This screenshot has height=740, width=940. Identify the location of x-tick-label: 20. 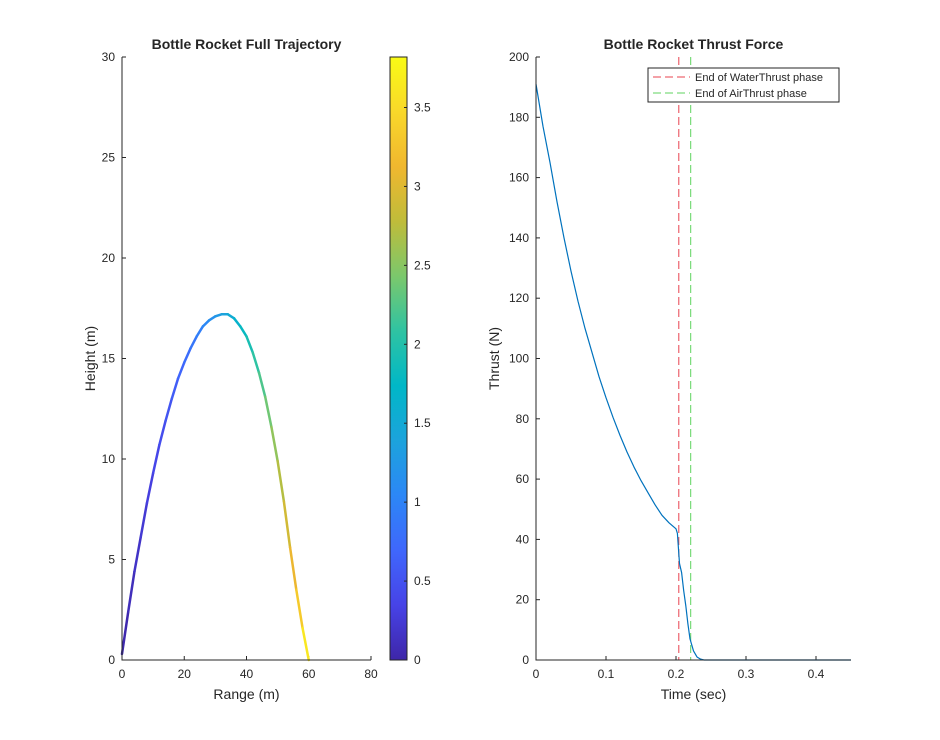
(185, 674).